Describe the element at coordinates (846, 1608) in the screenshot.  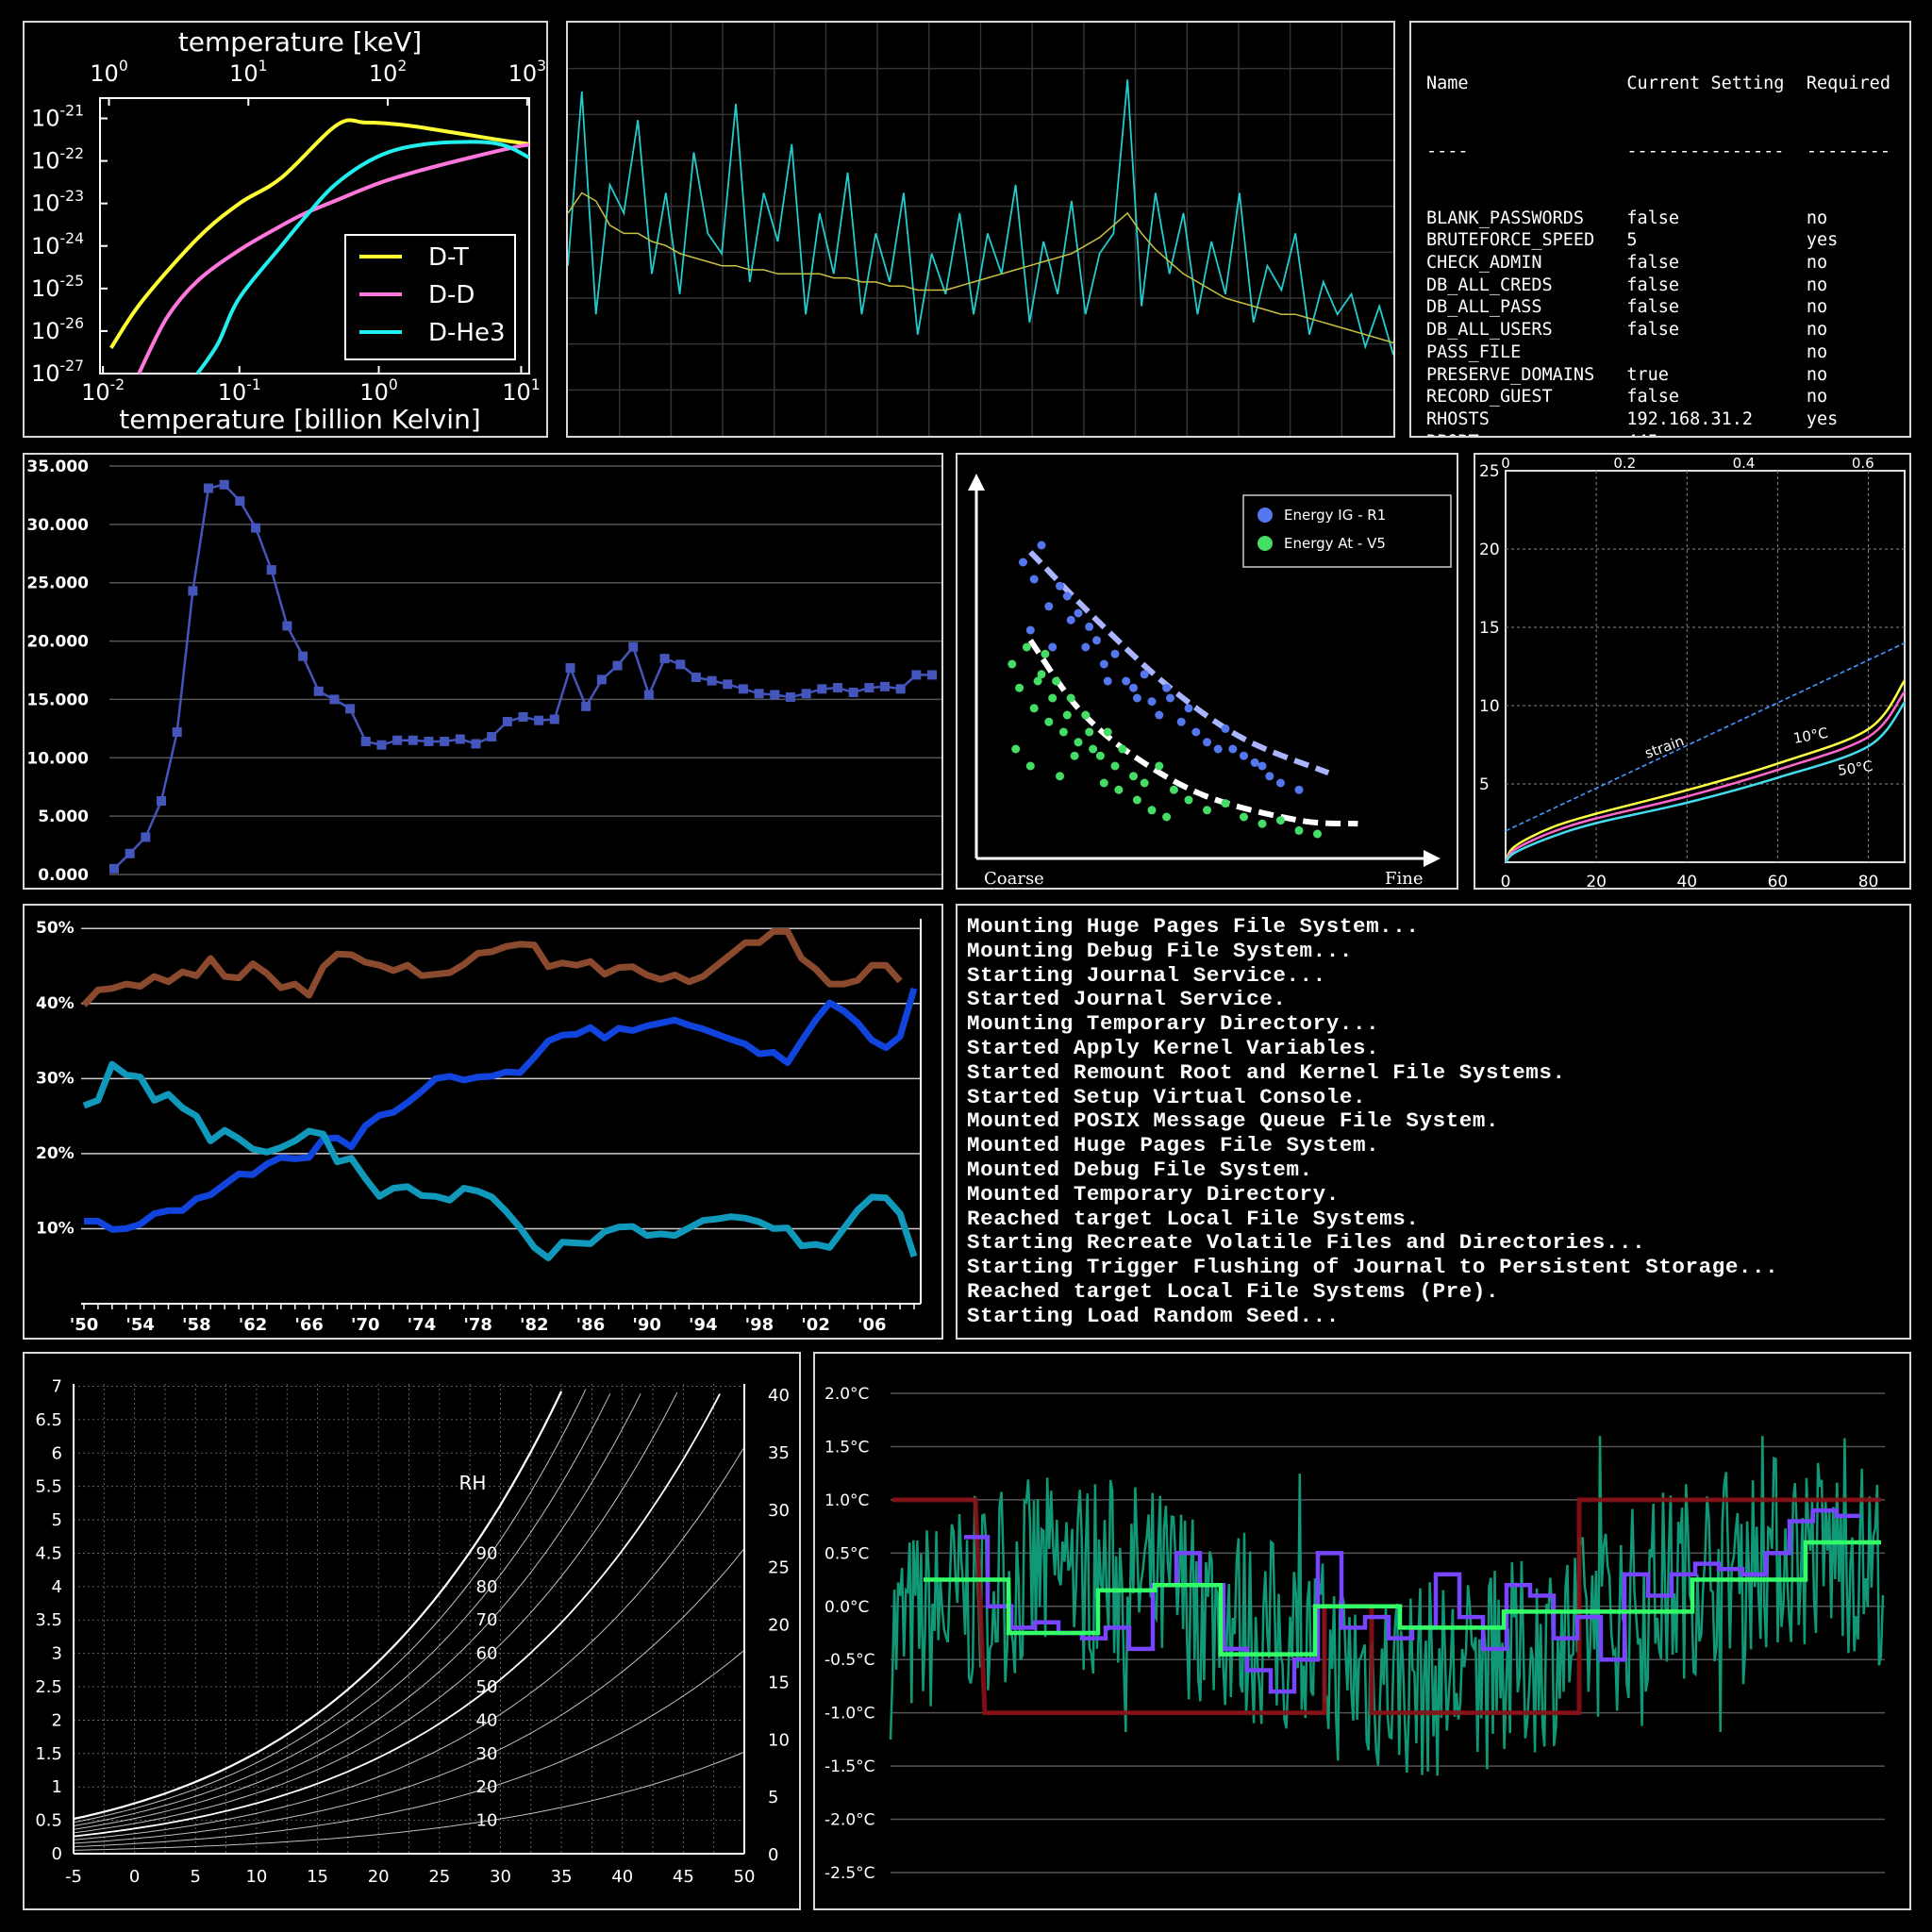
I see `y-tick-label: 0.0°C` at that location.